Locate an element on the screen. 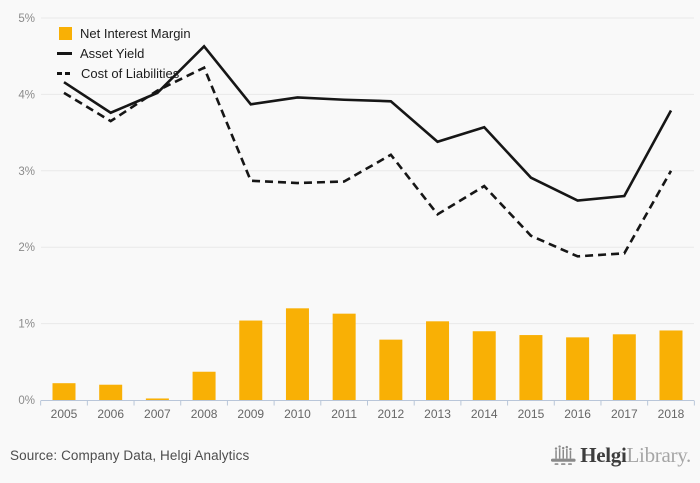  x-tick-label: 2011 is located at coordinates (344, 414).